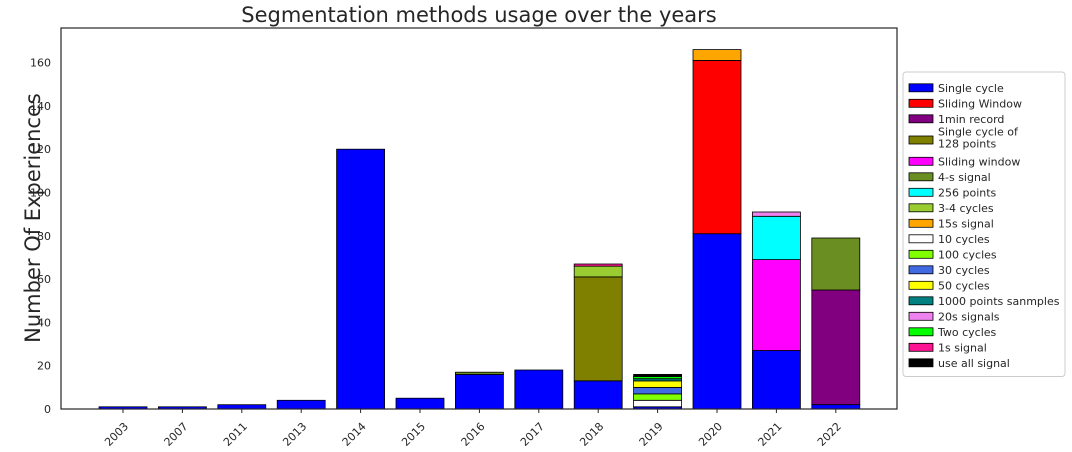  What do you see at coordinates (651, 434) in the screenshot?
I see `x-tick-label-2019: 2019` at bounding box center [651, 434].